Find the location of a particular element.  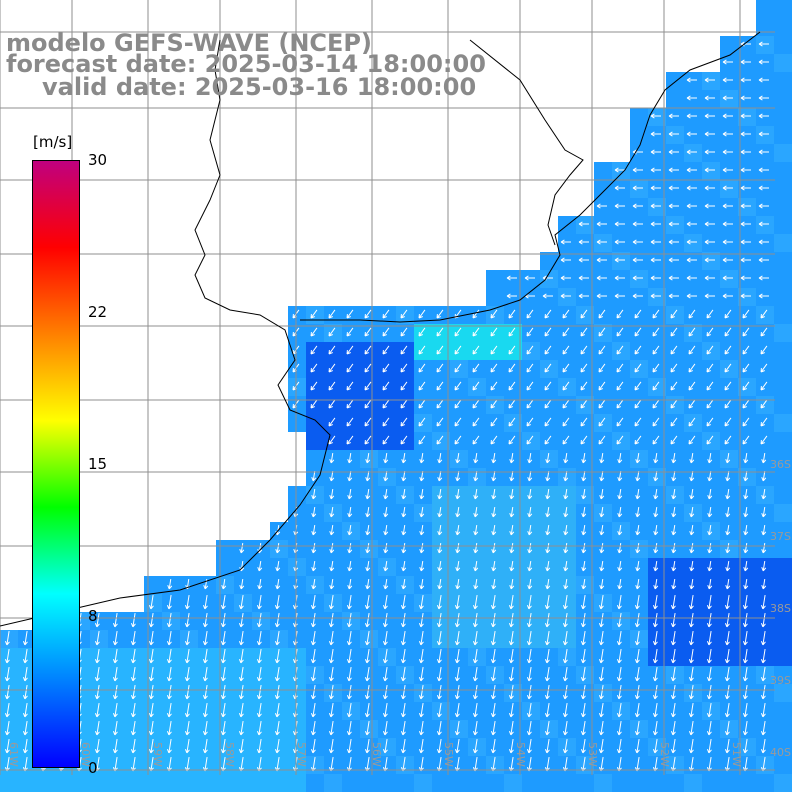

colorbar-unit: [m/s] is located at coordinates (53, 142).